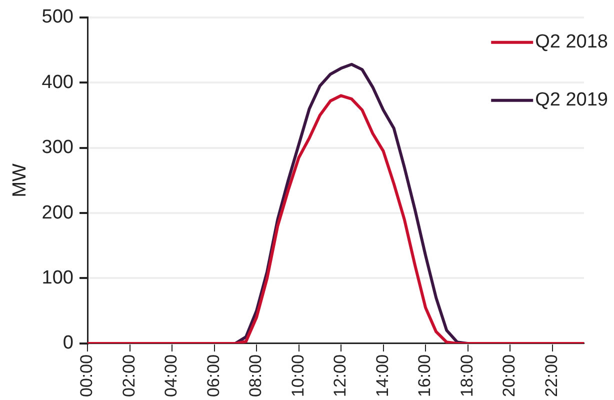  Describe the element at coordinates (171, 376) in the screenshot. I see `x-tick-label: 04:00` at that location.